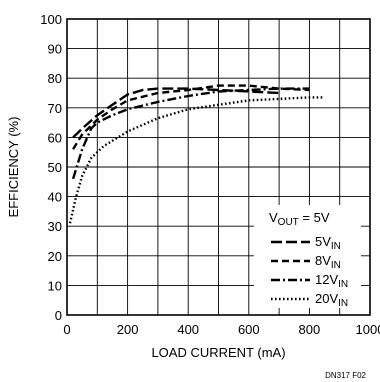 The height and width of the screenshot is (382, 380). Describe the element at coordinates (218, 352) in the screenshot. I see `x-axis-label: LOAD CURRENT (mA)` at that location.